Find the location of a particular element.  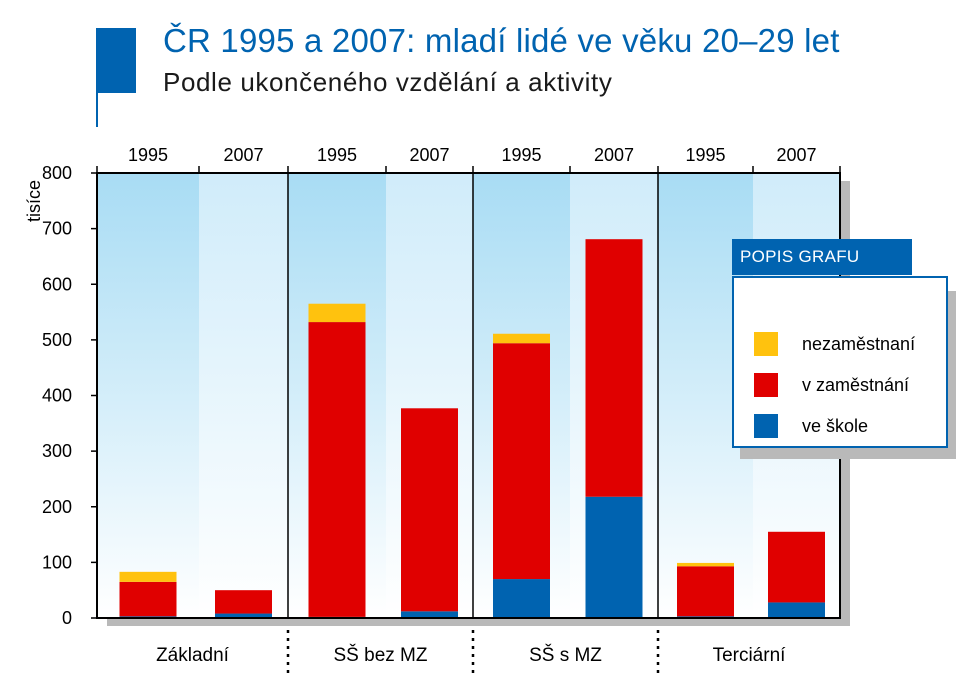

y-tick-label: 500 is located at coordinates (57, 340).